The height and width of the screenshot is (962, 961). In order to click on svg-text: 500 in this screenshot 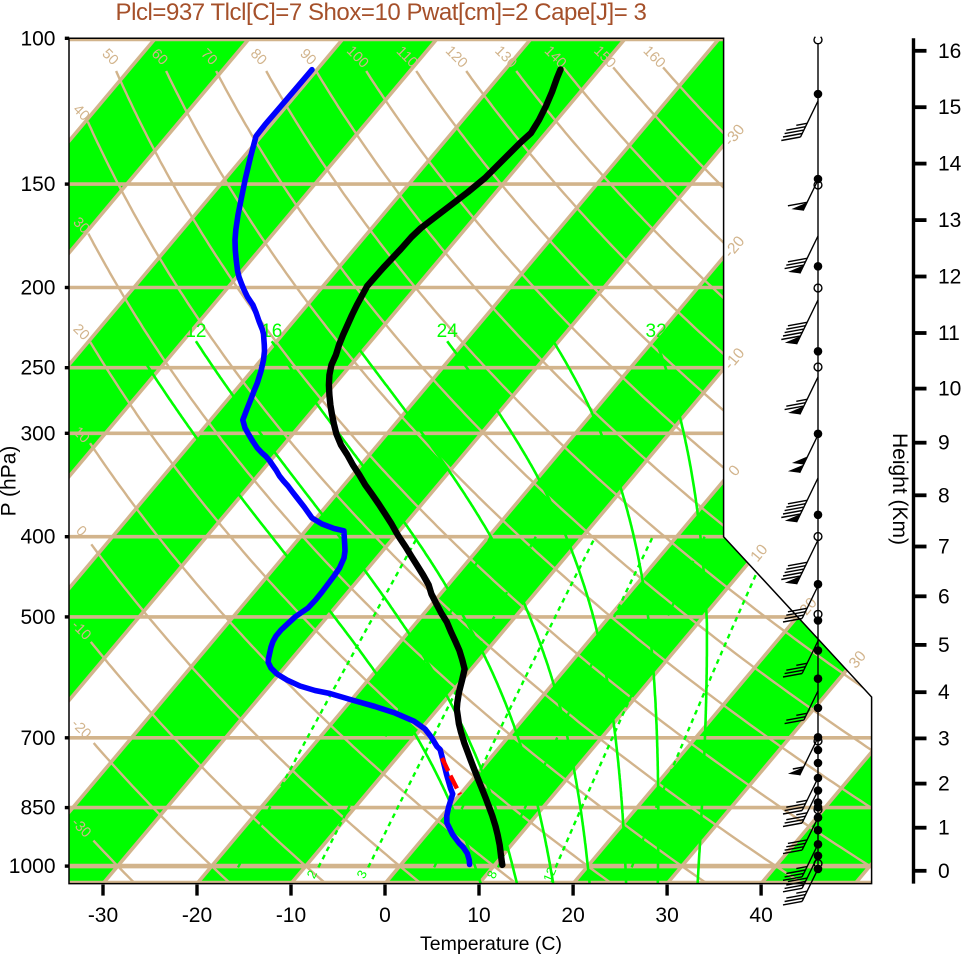, I will do `click(37, 617)`.